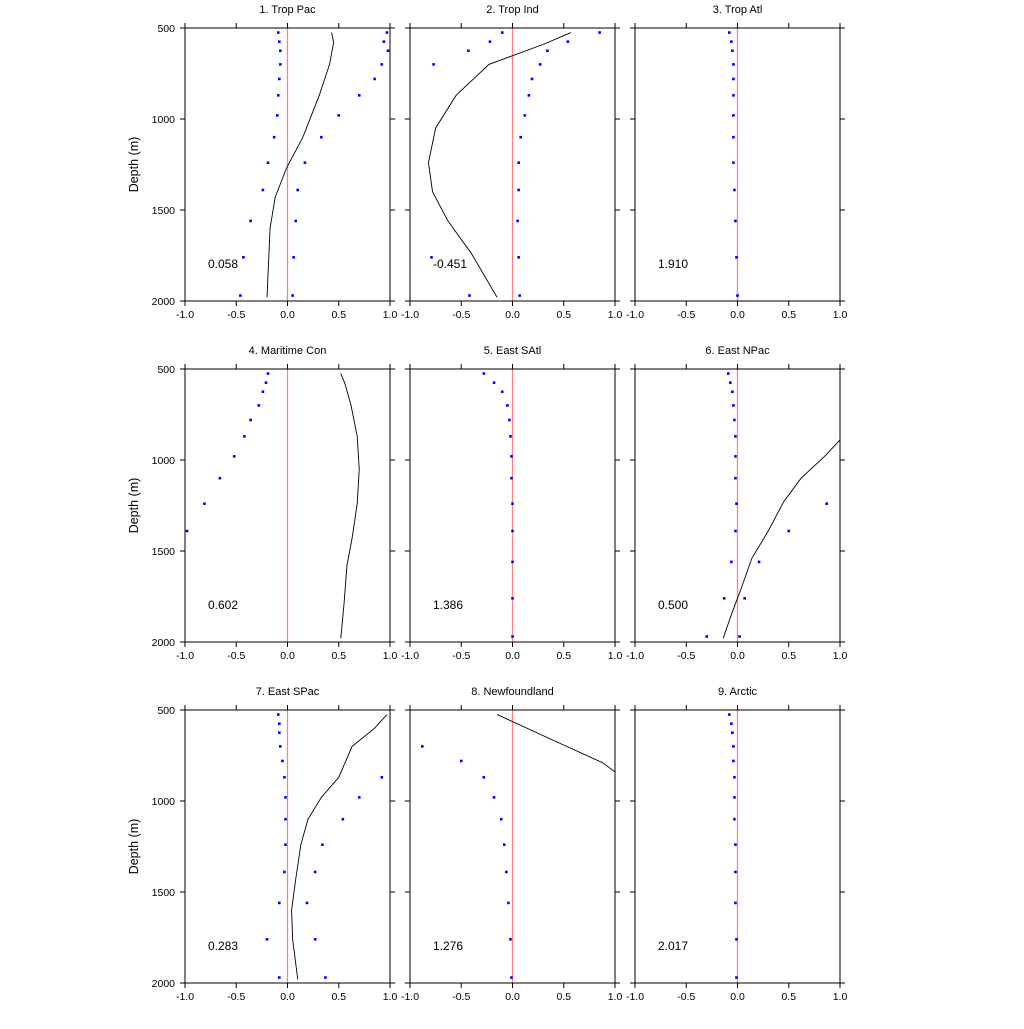 The width and height of the screenshot is (1024, 1029). I want to click on panel-3-x-tick-label: -1.0, so click(635, 315).